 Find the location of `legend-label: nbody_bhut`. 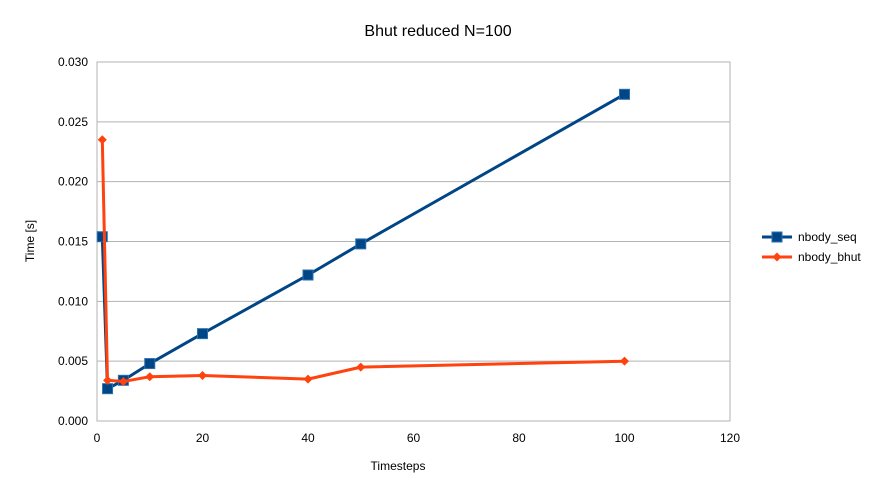

legend-label: nbody_bhut is located at coordinates (829, 257).